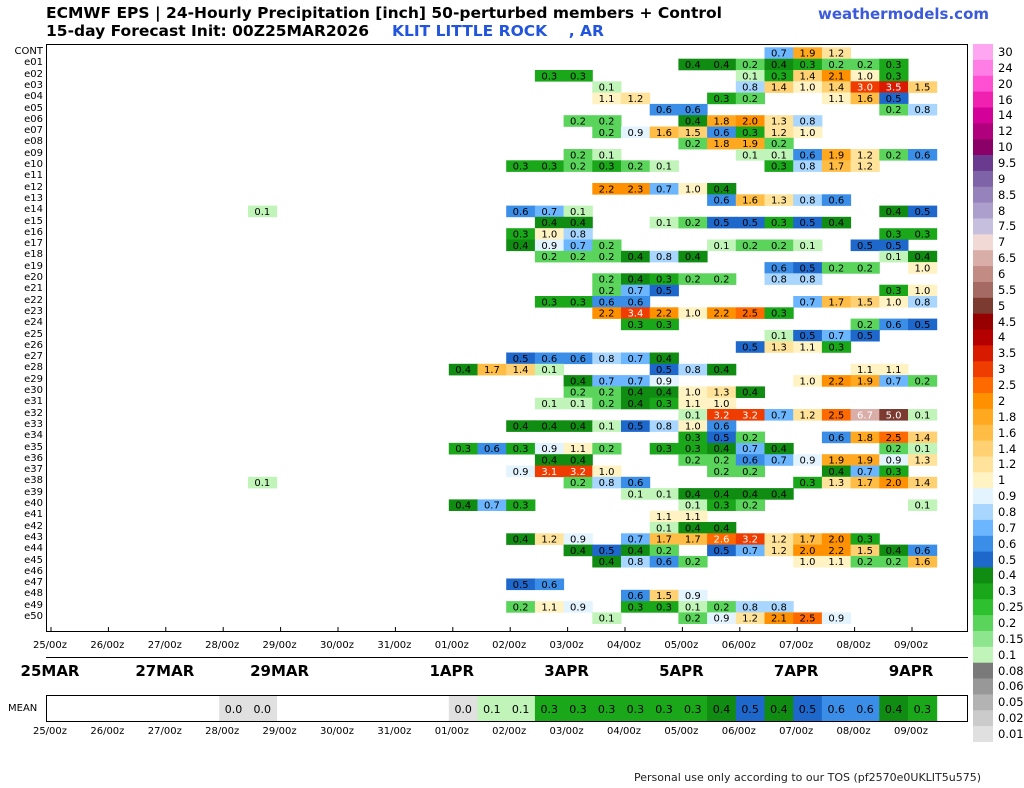 The width and height of the screenshot is (1024, 788). What do you see at coordinates (1007, 353) in the screenshot?
I see `colorbar-label: 3.5` at bounding box center [1007, 353].